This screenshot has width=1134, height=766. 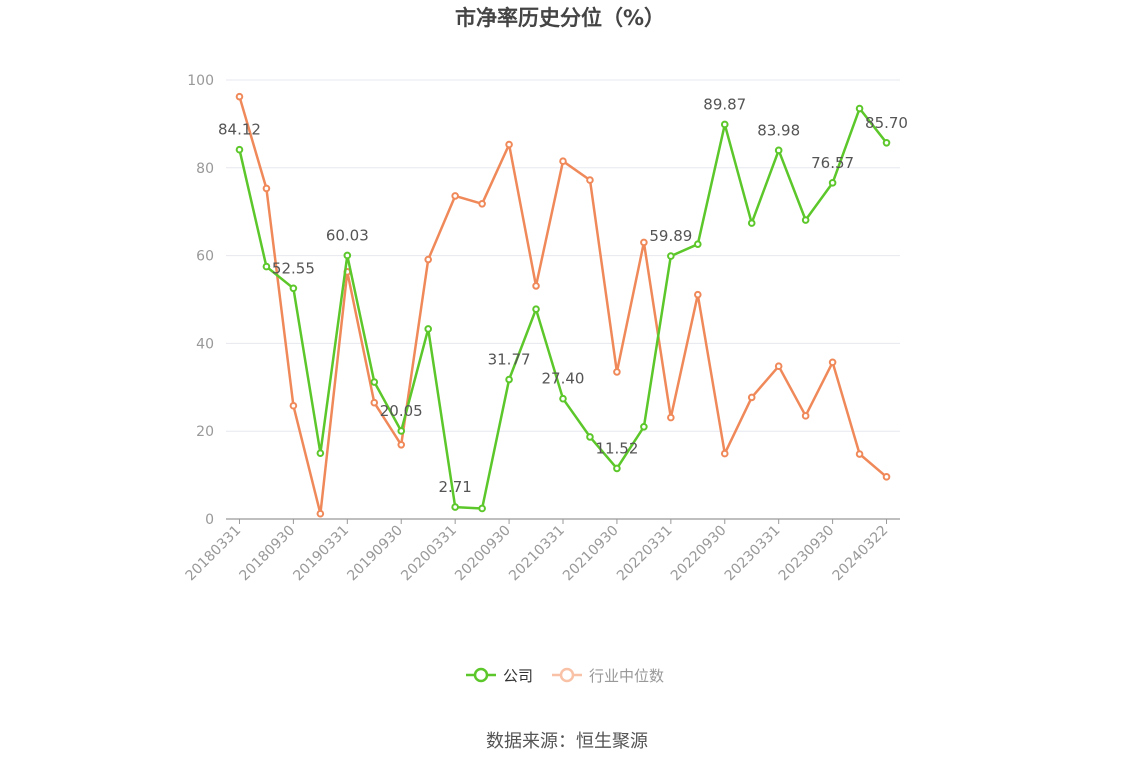 What do you see at coordinates (591, 554) in the screenshot?
I see `x-tick-label: 20210930` at bounding box center [591, 554].